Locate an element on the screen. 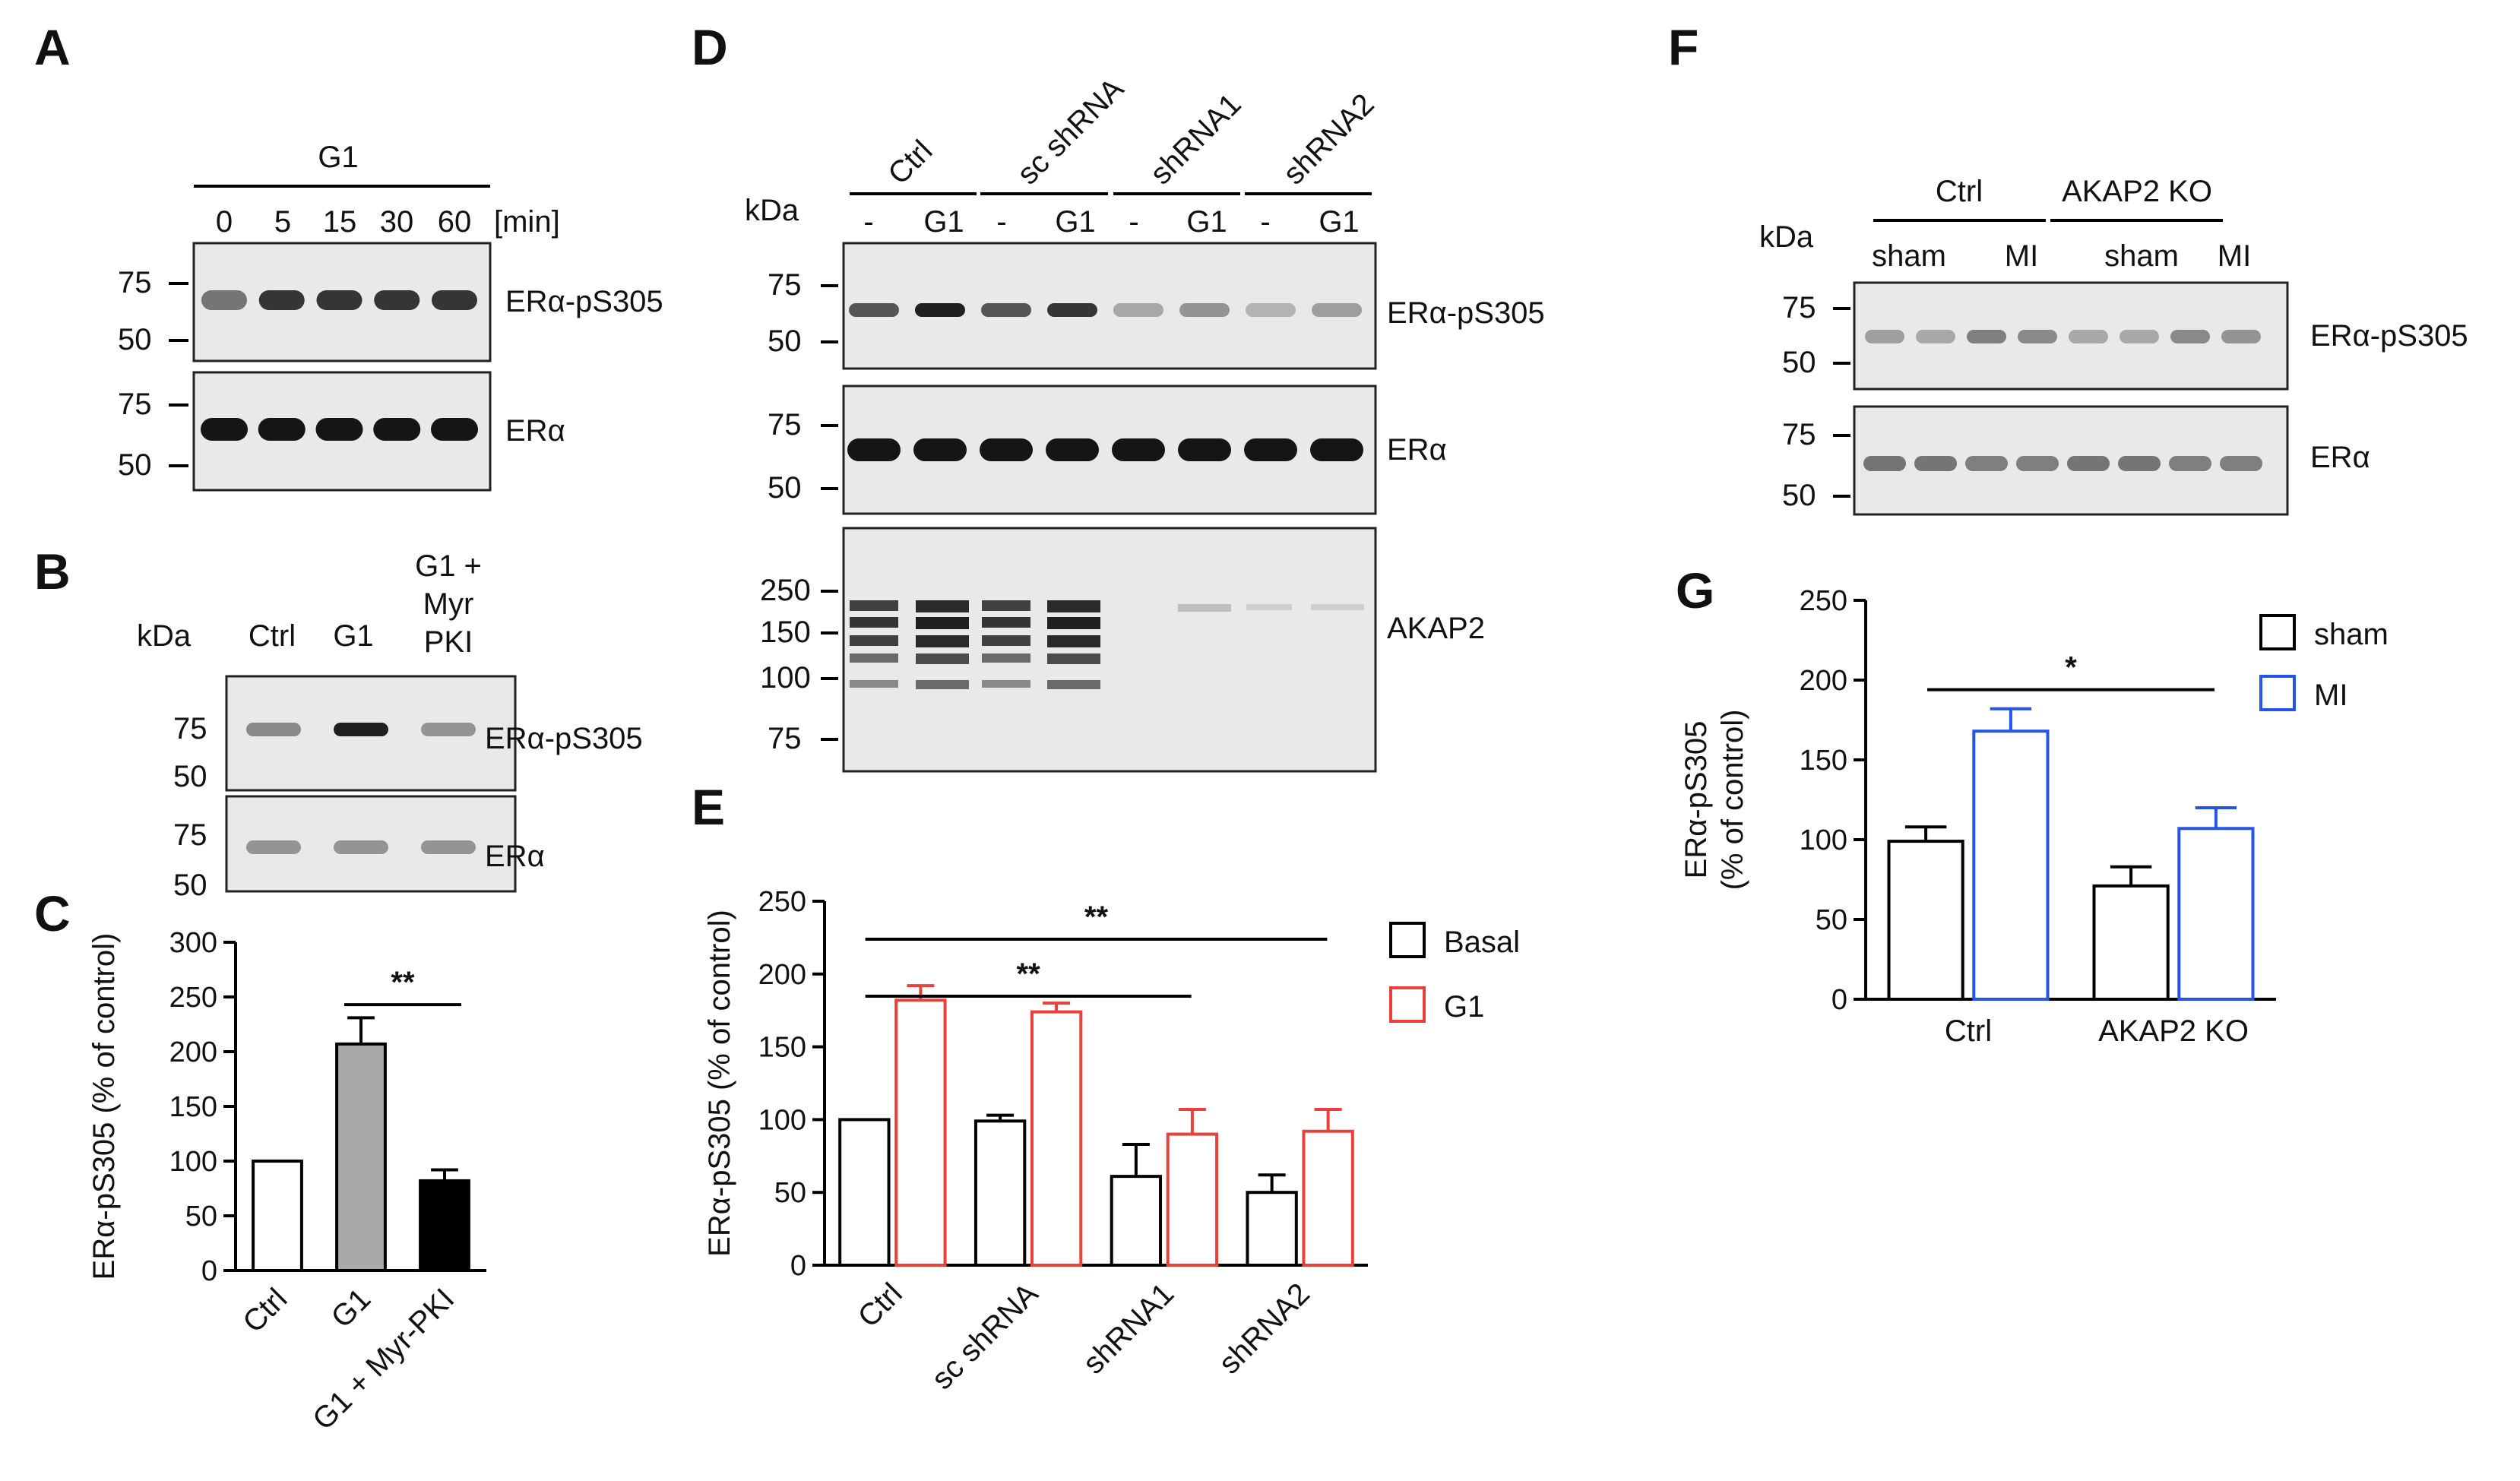  lane-label: MI is located at coordinates (2021, 256).